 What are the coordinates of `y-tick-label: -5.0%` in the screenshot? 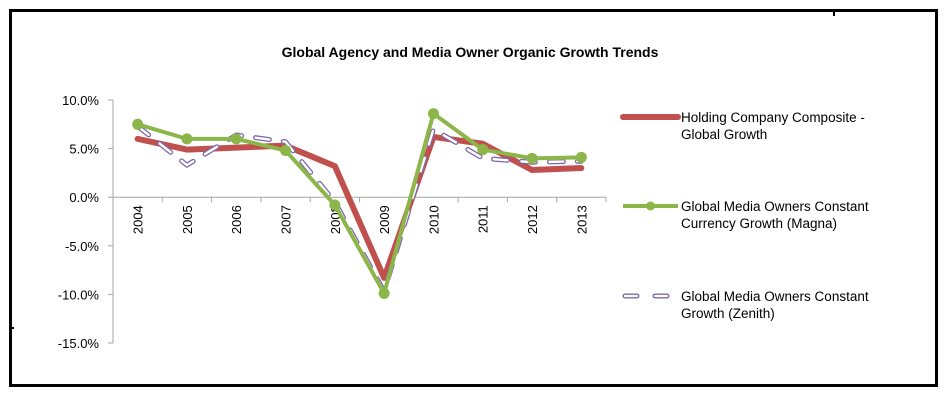 It's located at (82, 246).